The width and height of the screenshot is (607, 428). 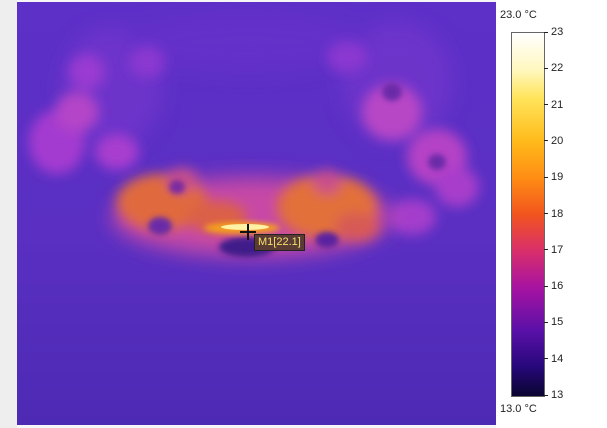 What do you see at coordinates (574, 32) in the screenshot?
I see `colorbar-tick: 23` at bounding box center [574, 32].